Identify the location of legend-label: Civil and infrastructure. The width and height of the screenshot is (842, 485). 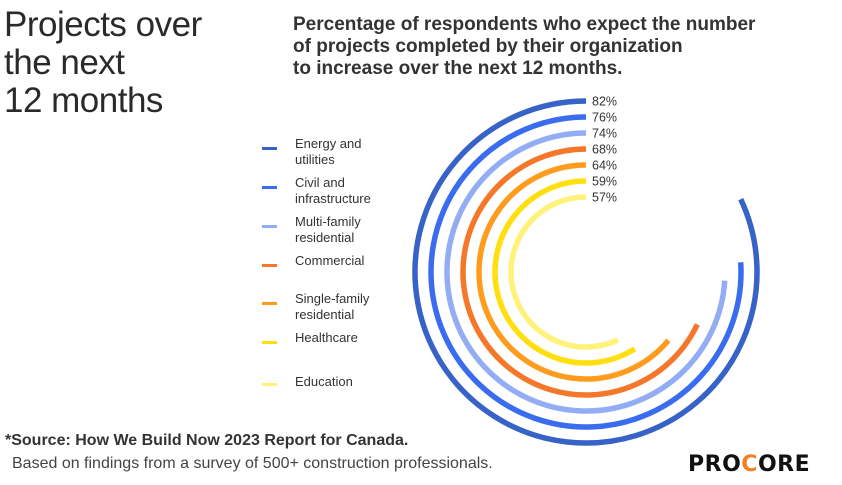
(360, 191).